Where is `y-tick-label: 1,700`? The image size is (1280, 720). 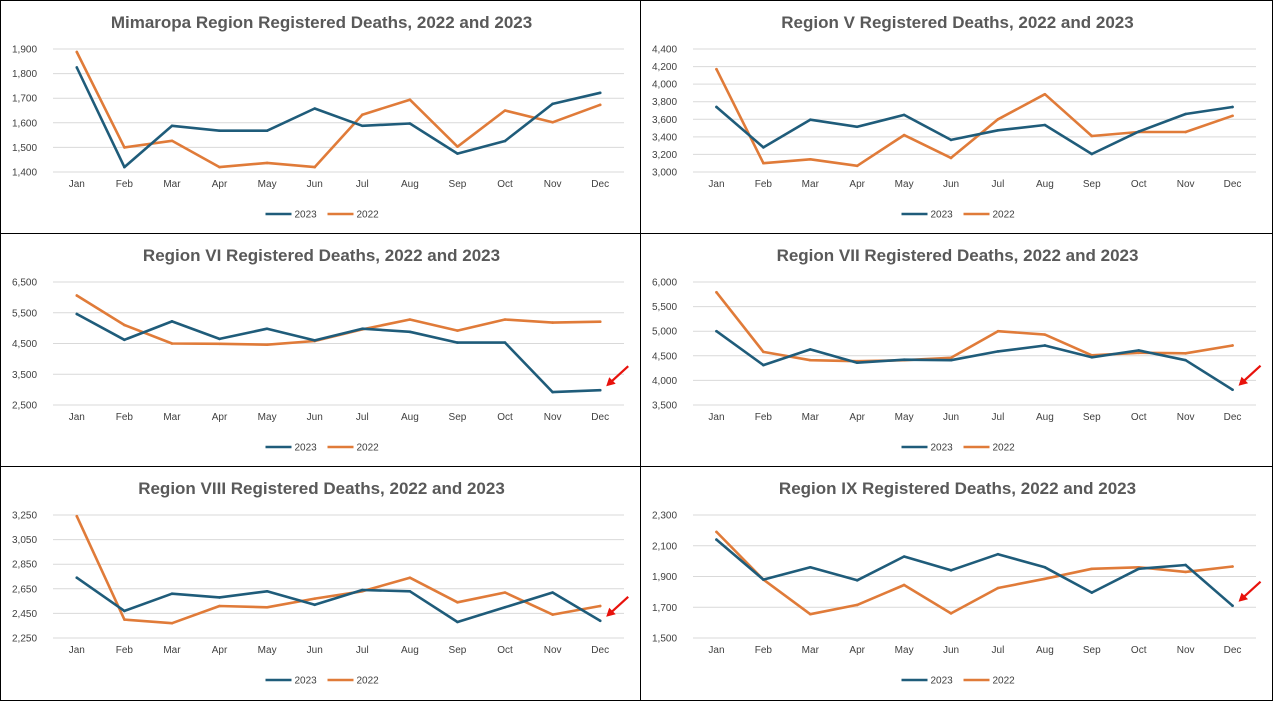
y-tick-label: 1,700 is located at coordinates (24, 99).